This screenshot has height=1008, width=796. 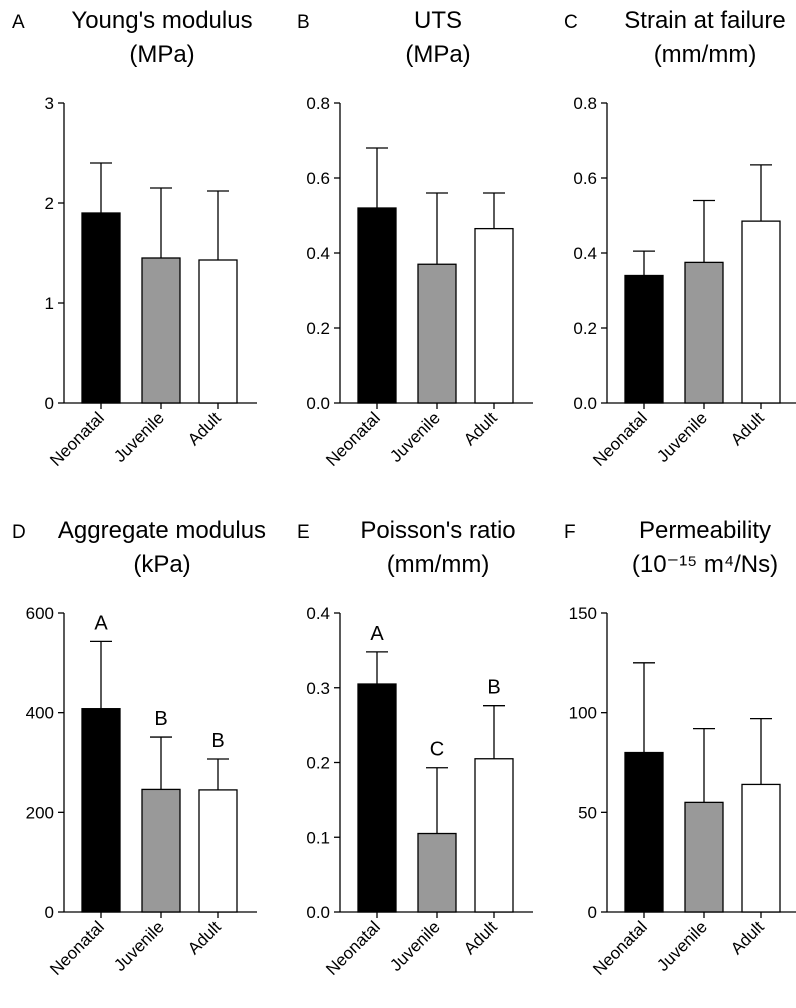 I want to click on panel-letter: D, so click(x=19, y=532).